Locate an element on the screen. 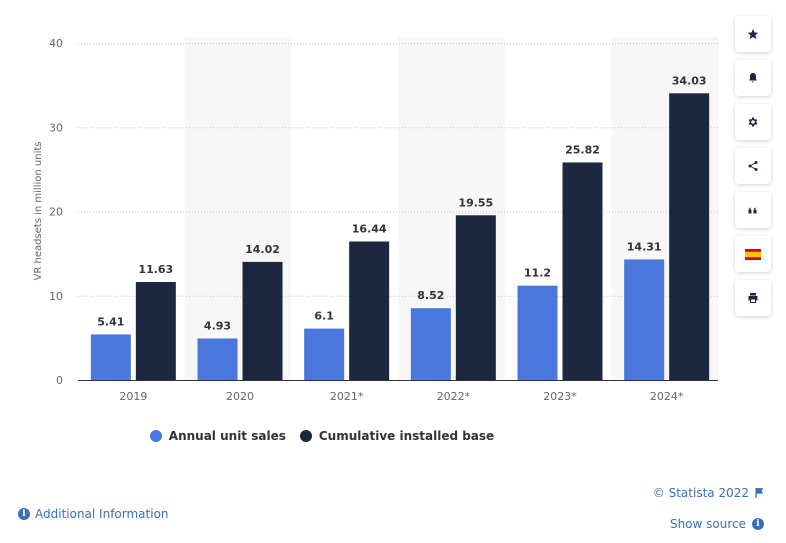 This screenshot has width=786, height=543. copyright-label: © Statista 2022 is located at coordinates (700, 493).